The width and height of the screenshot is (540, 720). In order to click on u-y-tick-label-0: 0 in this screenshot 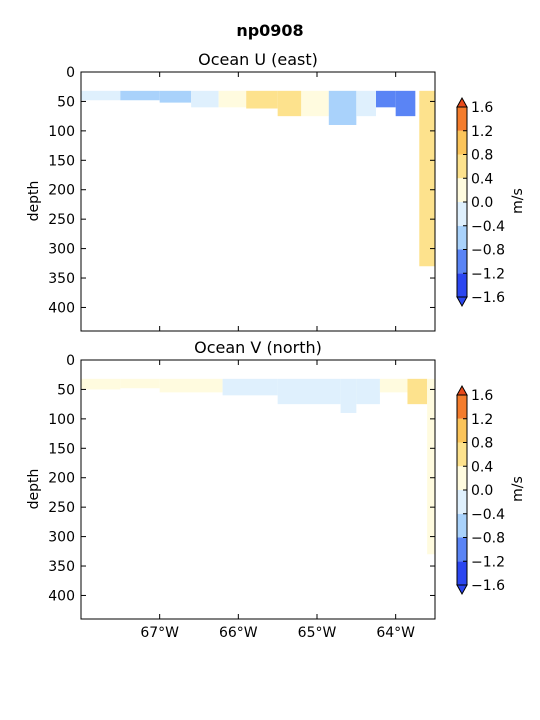, I will do `click(70, 73)`.